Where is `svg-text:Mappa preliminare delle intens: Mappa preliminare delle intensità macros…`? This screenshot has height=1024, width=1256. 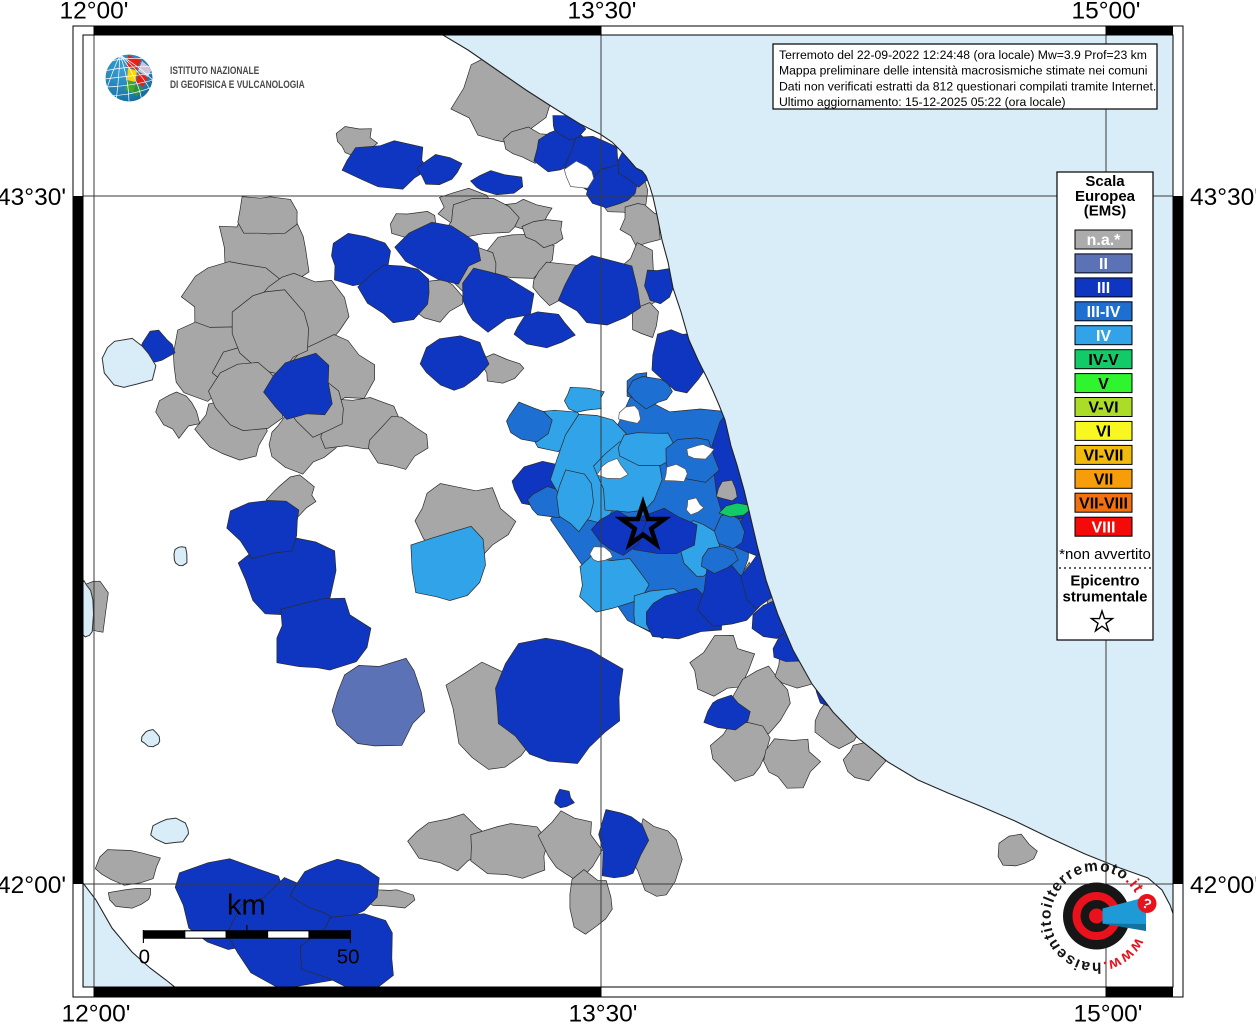
svg-text:Mappa preliminare delle intens: Mappa preliminare delle intensità macros… is located at coordinates (963, 71).